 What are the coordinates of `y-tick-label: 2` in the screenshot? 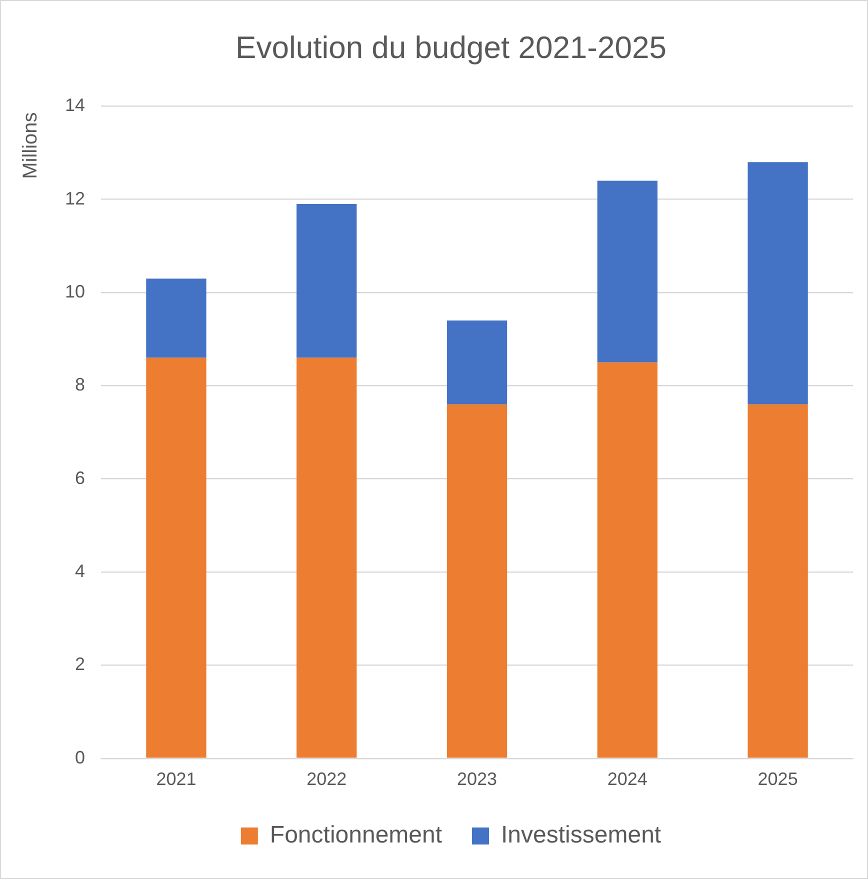 It's located at (80, 664).